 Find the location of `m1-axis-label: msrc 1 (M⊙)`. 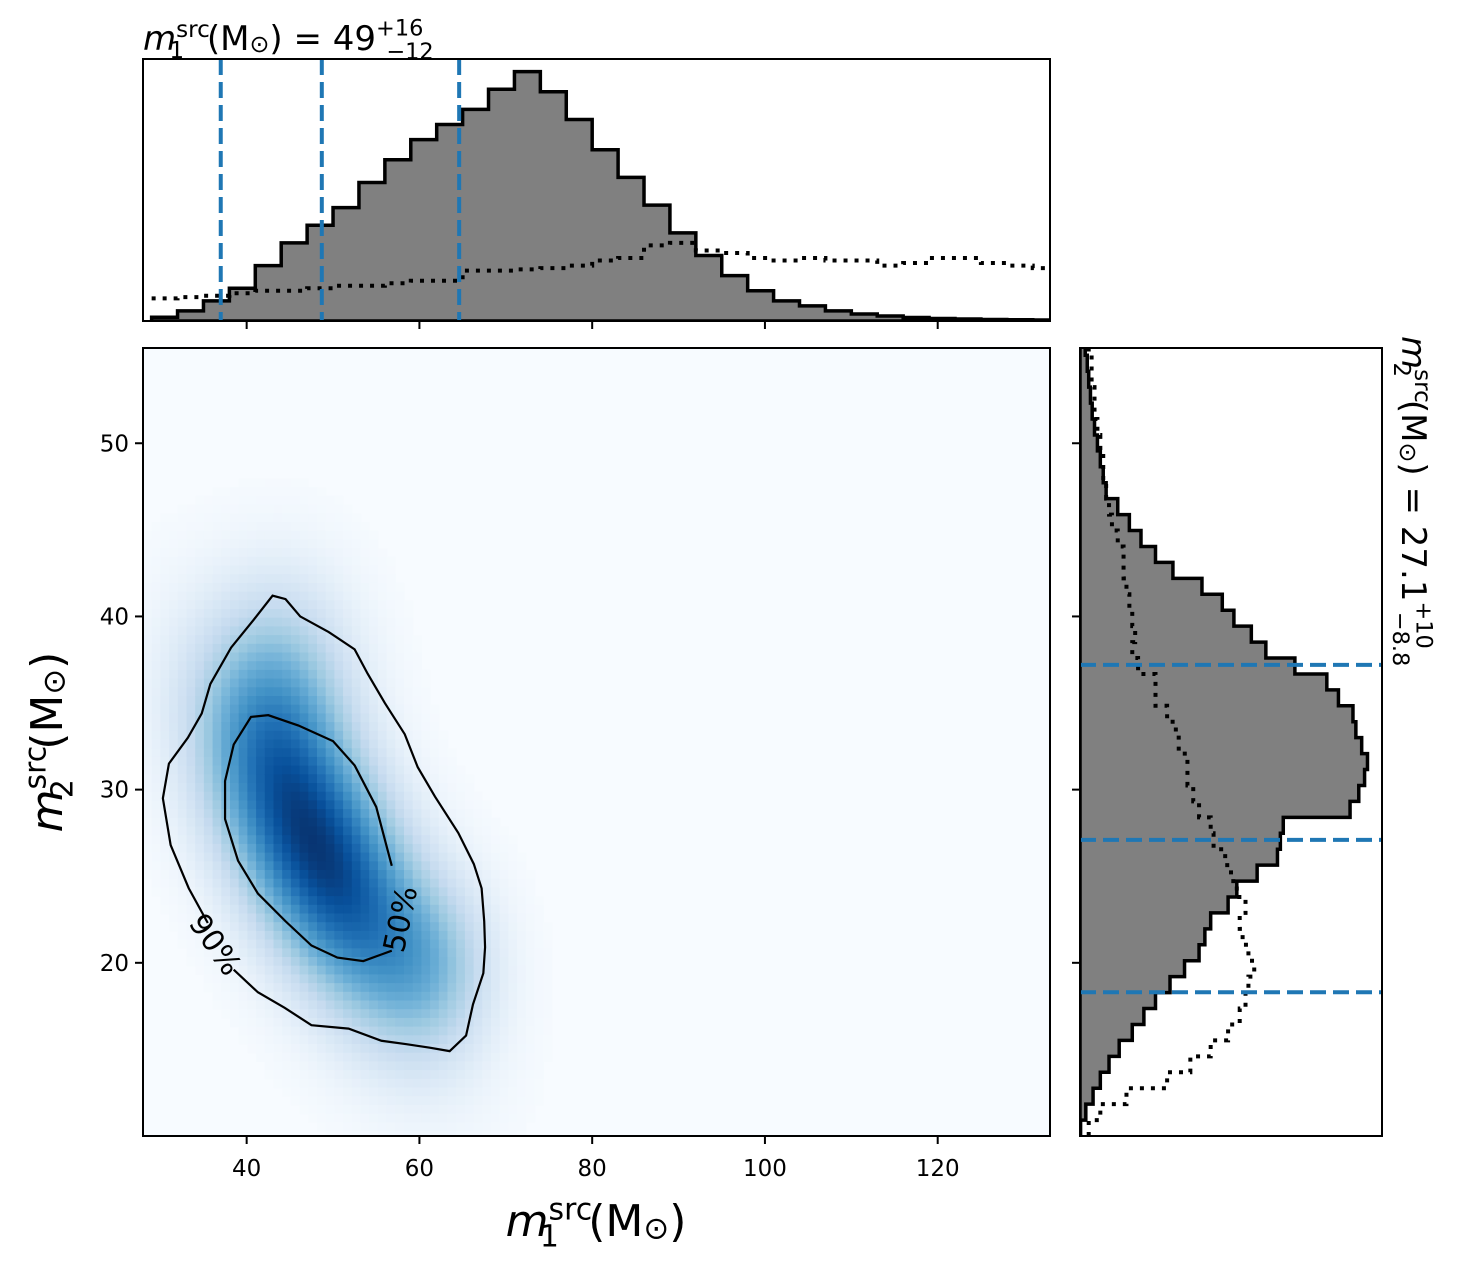

m1-axis-label: msrc 1 (M⊙) is located at coordinates (596, 1223).